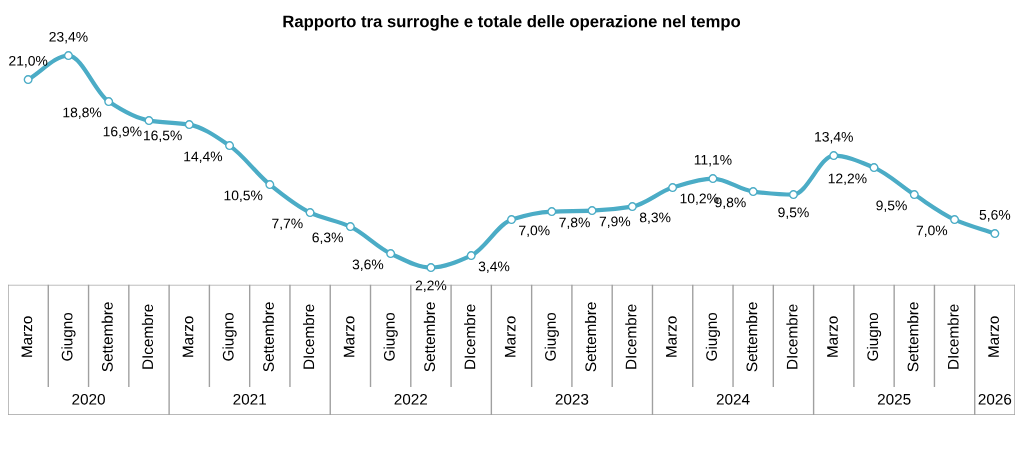 This screenshot has height=450, width=1024. I want to click on data-label: 7,8%, so click(574, 223).